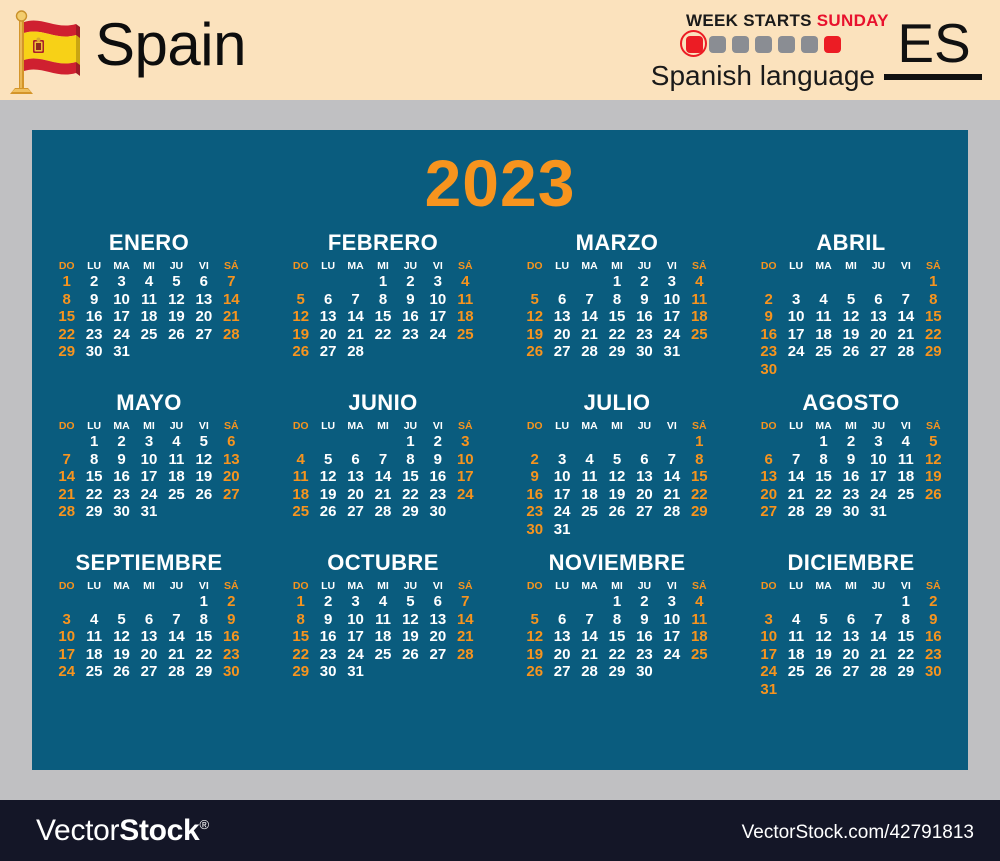 The width and height of the screenshot is (1000, 861). What do you see at coordinates (355, 299) in the screenshot?
I see `day-cell: 7` at bounding box center [355, 299].